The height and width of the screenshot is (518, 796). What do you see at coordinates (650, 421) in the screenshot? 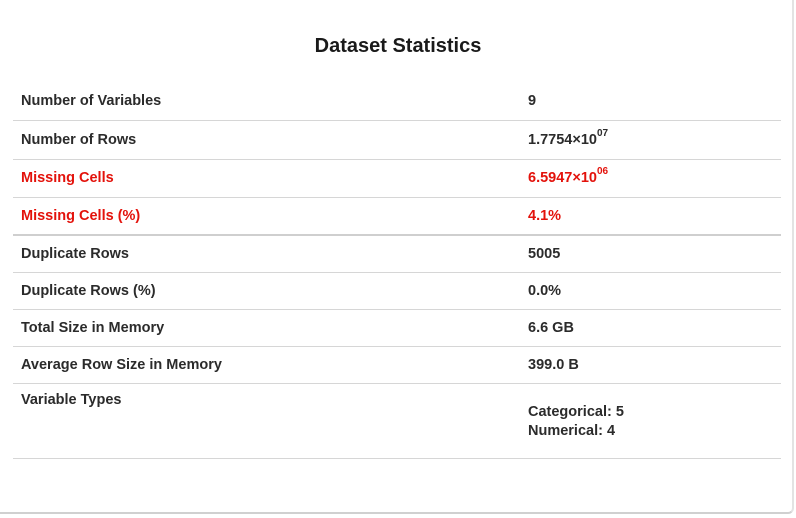
I see `row-value: Categorical: 5 Numerical: 4` at bounding box center [650, 421].